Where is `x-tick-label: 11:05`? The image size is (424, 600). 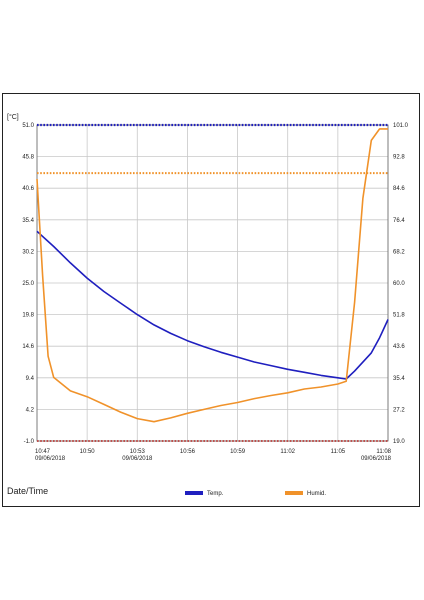 x-tick-label: 11:05 is located at coordinates (338, 452).